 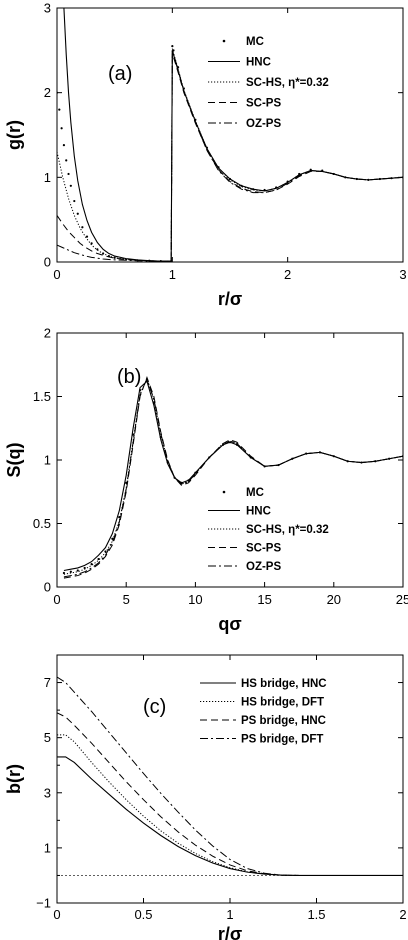 What do you see at coordinates (316, 914) in the screenshot?
I see `x-tick-label: 1.5` at bounding box center [316, 914].